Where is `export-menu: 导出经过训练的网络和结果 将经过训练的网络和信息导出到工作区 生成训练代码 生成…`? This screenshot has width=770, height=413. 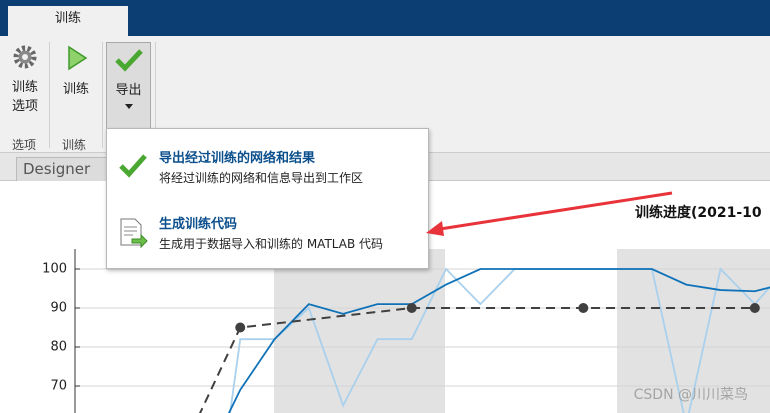 export-menu: 导出经过训练的网络和结果 将经过训练的网络和信息导出到工作区 生成训练代码 生成… is located at coordinates (267, 198).